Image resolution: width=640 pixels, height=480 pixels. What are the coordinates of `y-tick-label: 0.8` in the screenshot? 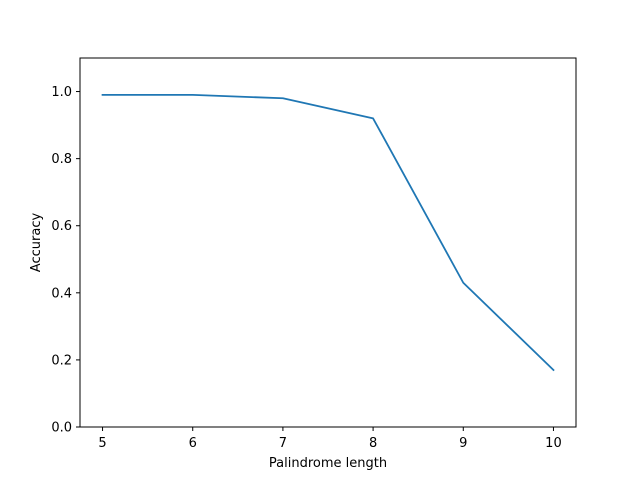 It's located at (61, 159).